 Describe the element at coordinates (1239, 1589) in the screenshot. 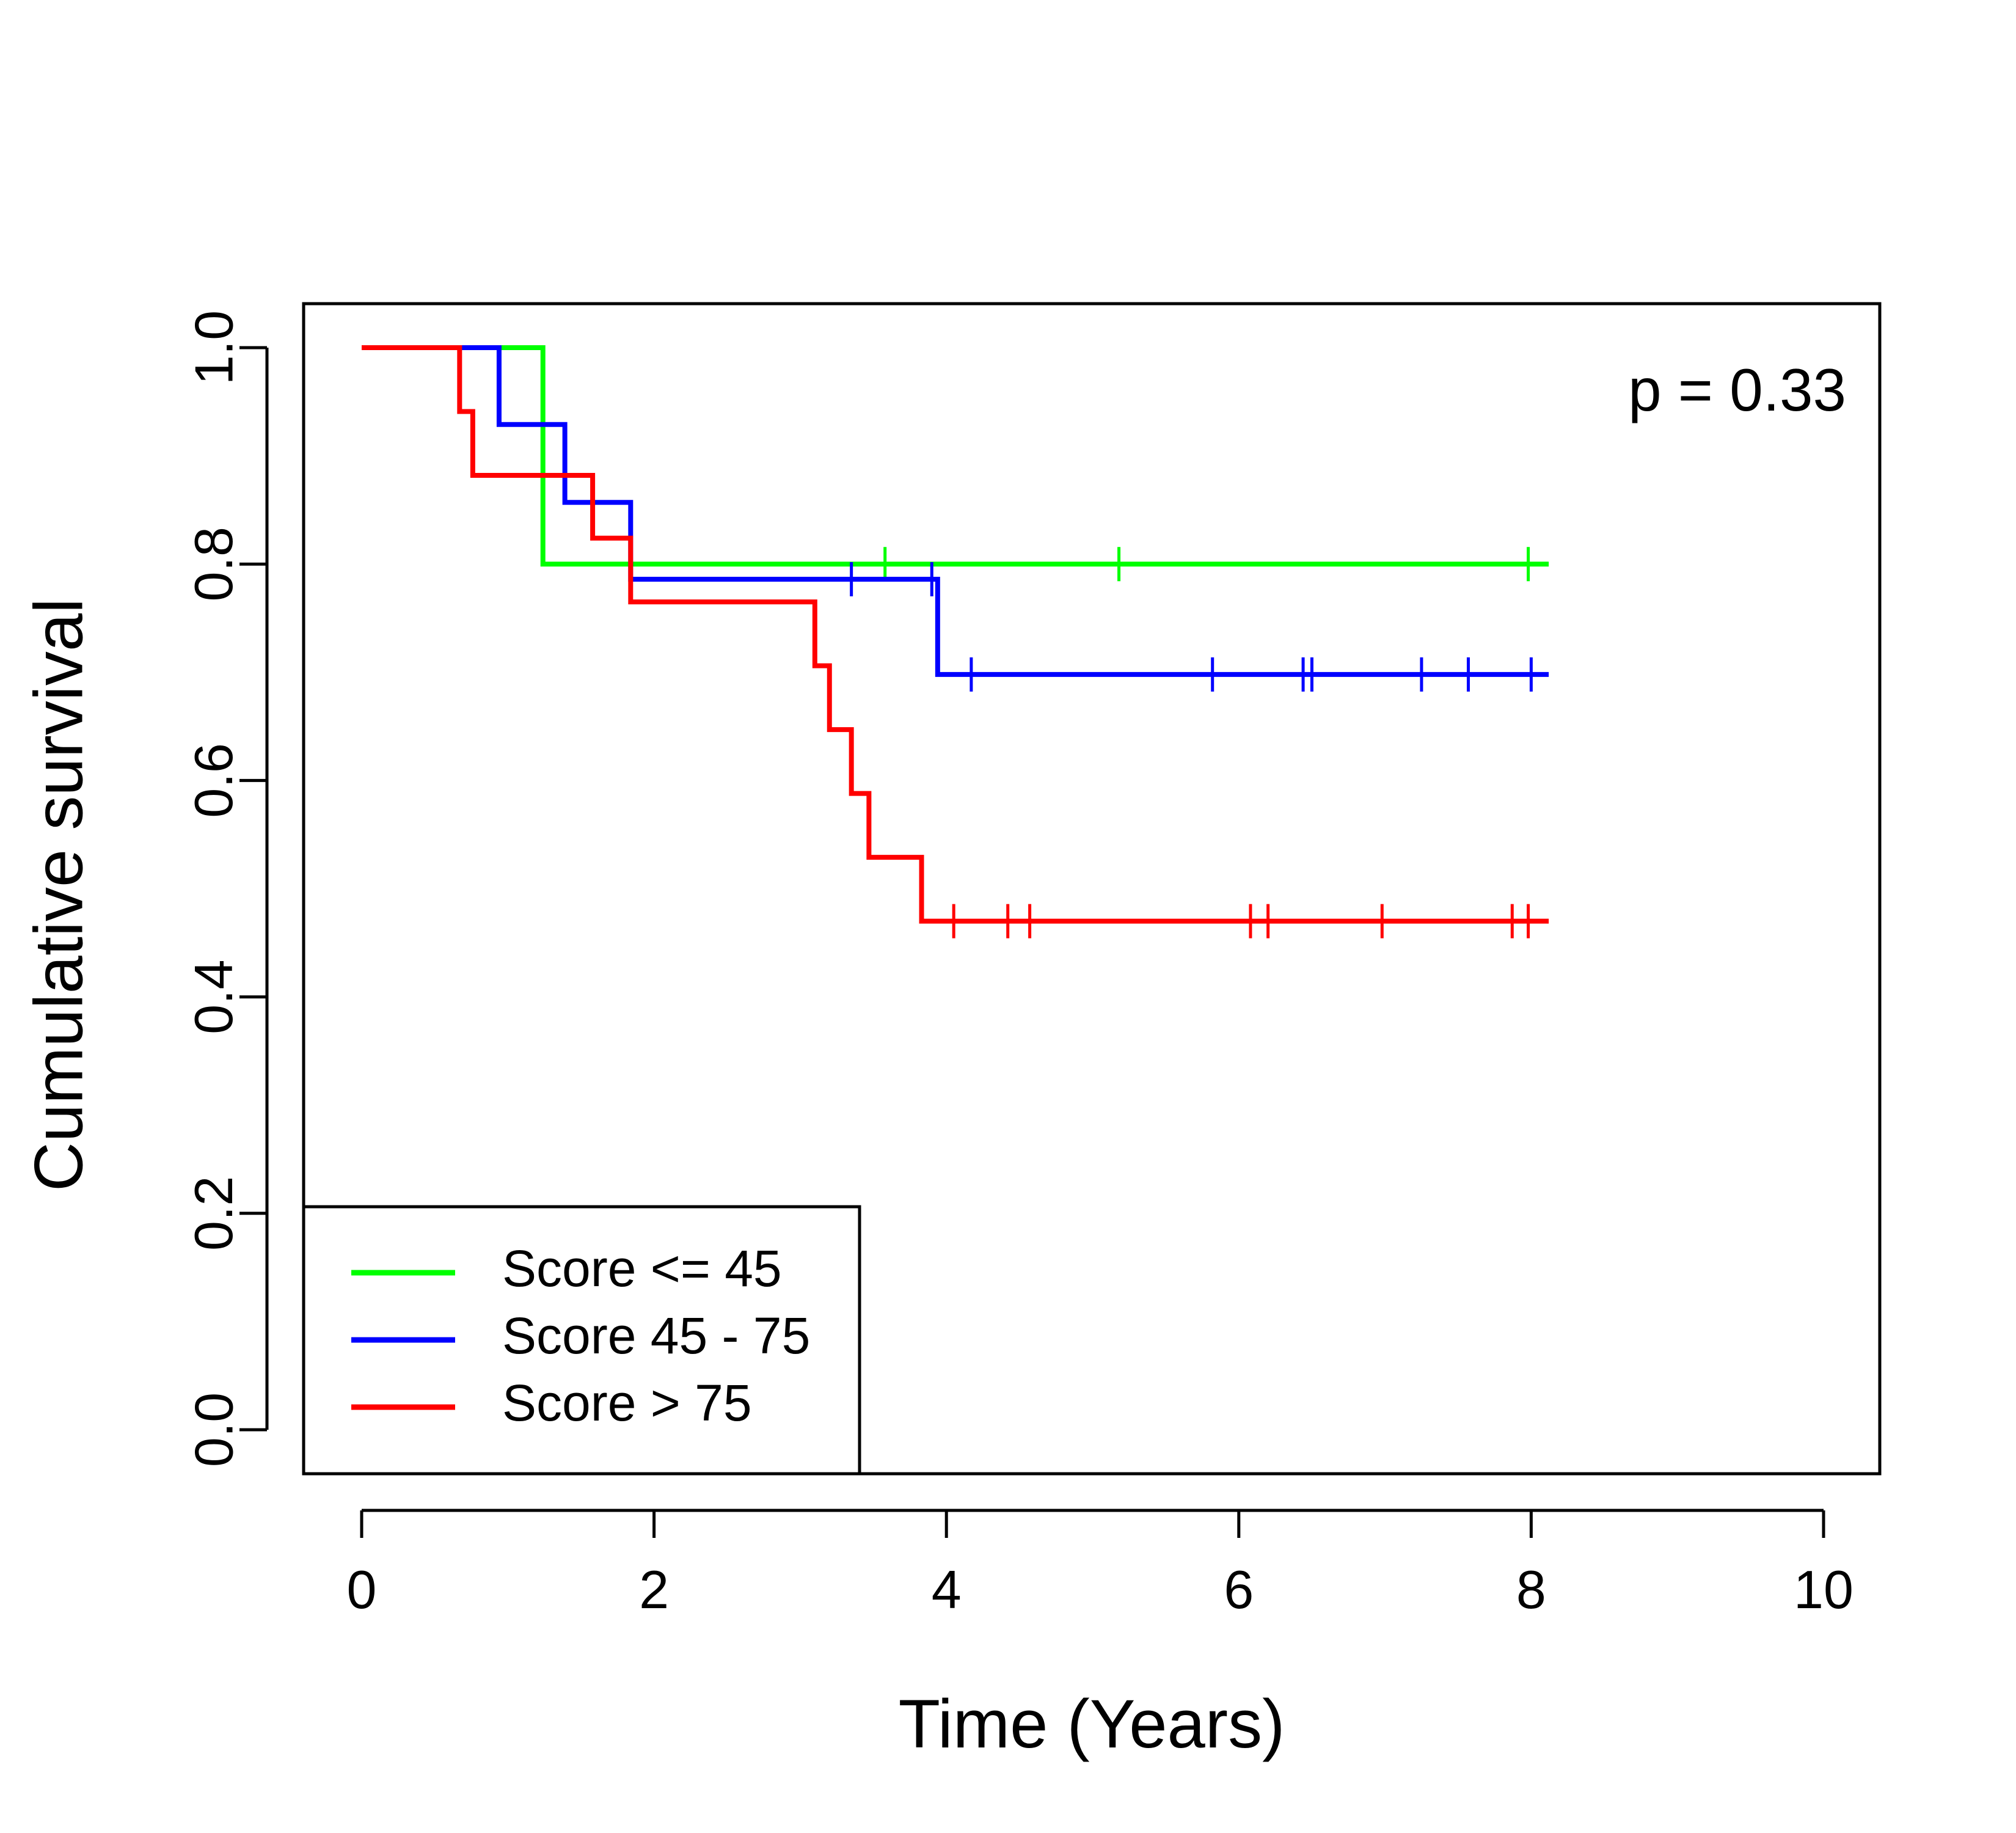

I see `x-tick-label: 6` at that location.